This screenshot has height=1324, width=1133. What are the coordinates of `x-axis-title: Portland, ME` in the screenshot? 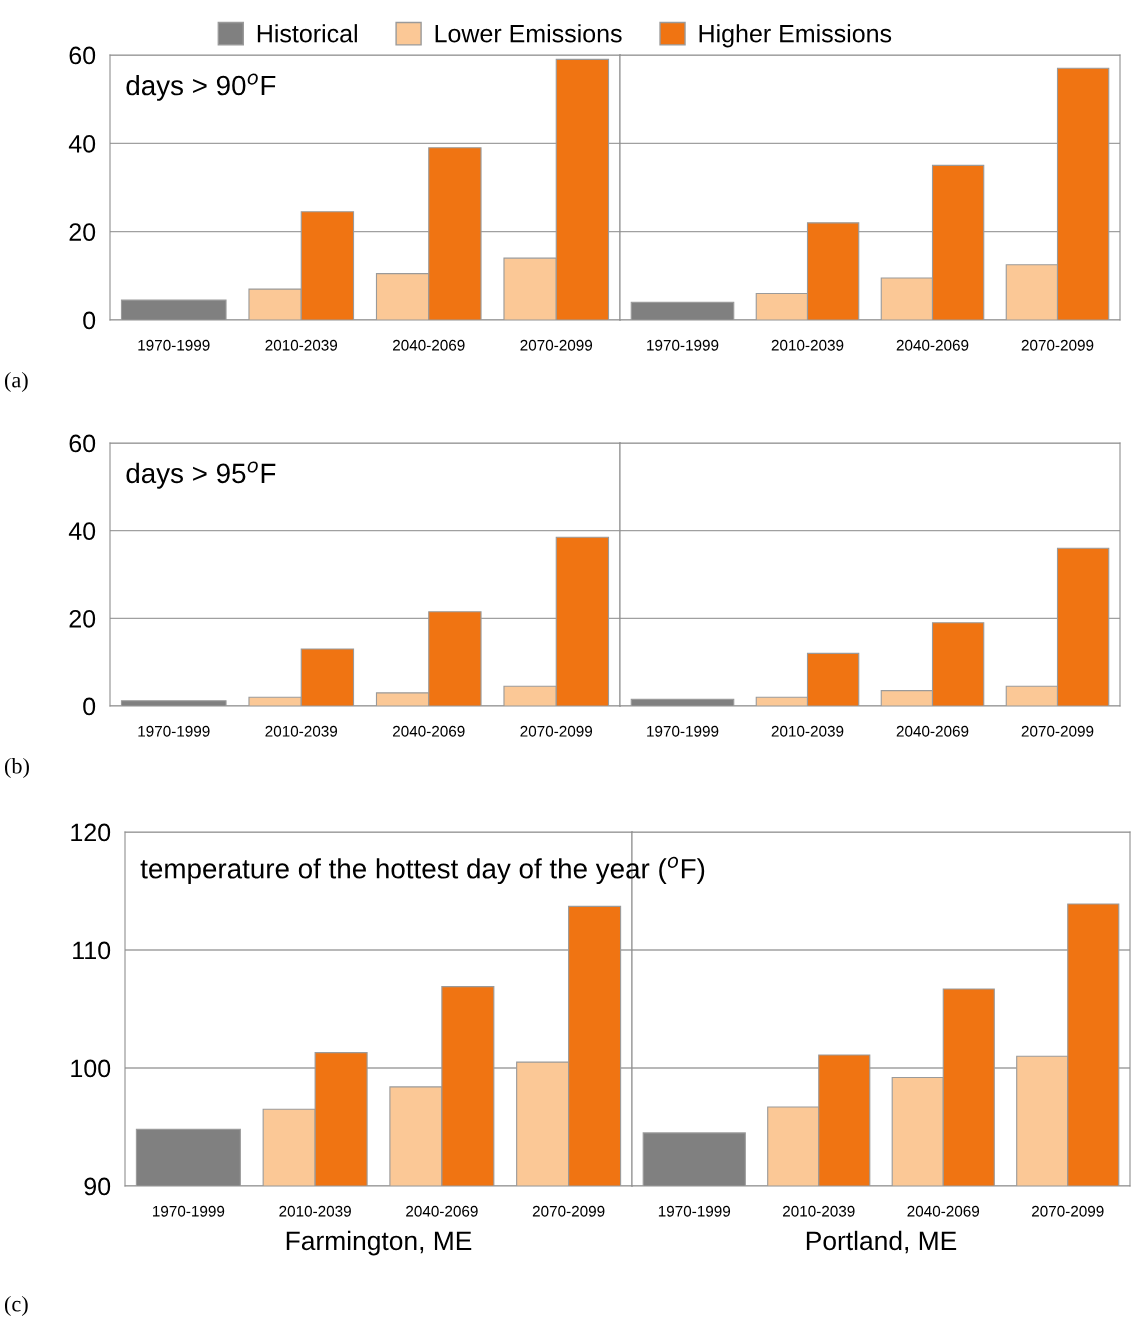 It's located at (881, 1242).